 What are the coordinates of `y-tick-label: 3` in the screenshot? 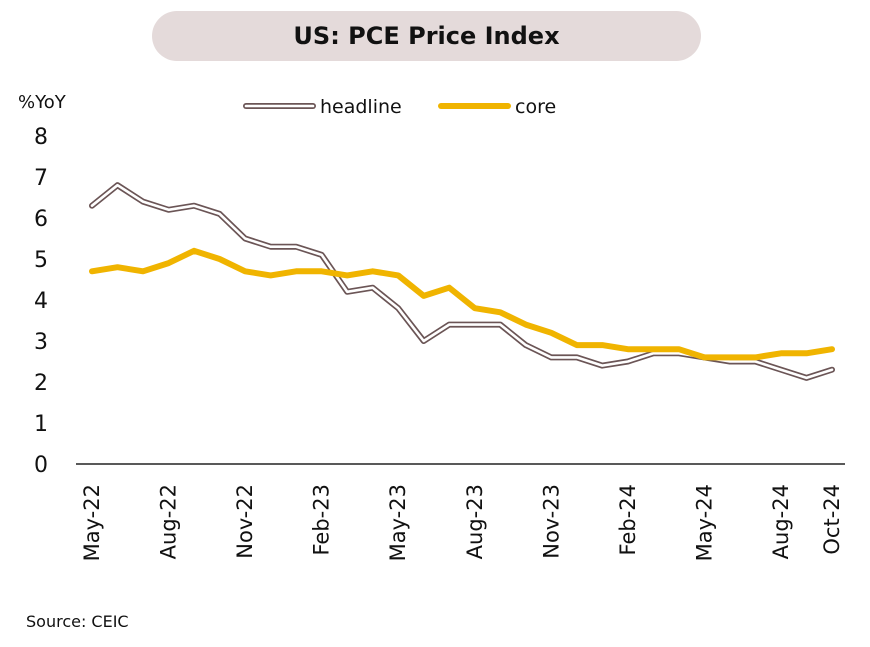 It's located at (41, 342).